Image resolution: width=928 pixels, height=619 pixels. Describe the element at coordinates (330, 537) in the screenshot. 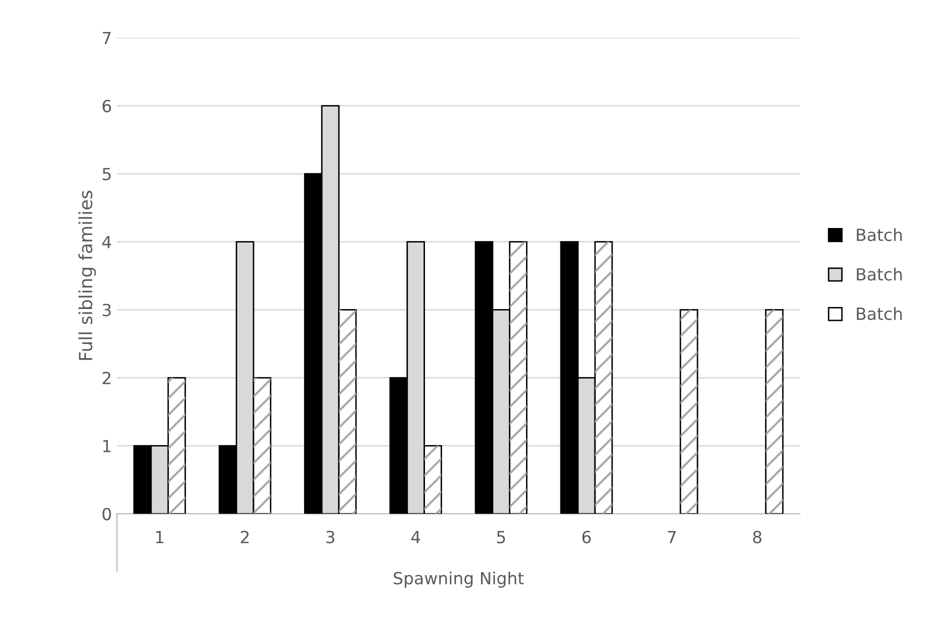

I see `x-tick-label: 3` at that location.